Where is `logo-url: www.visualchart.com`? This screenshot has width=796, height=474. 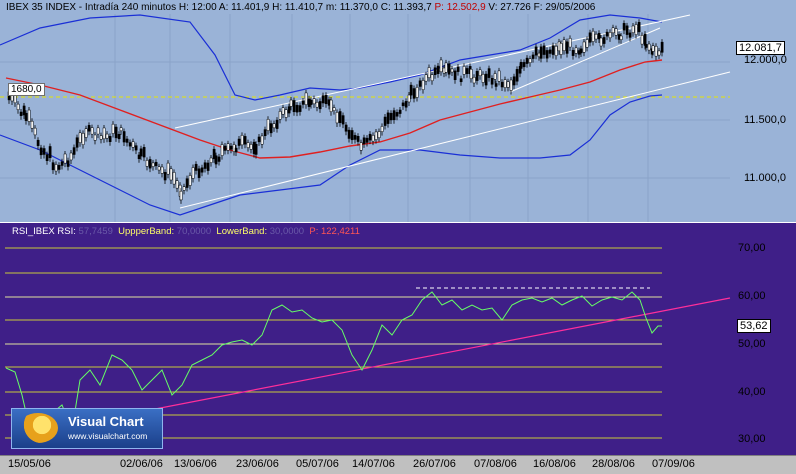
logo-url: www.visualchart.com is located at coordinates (108, 436).